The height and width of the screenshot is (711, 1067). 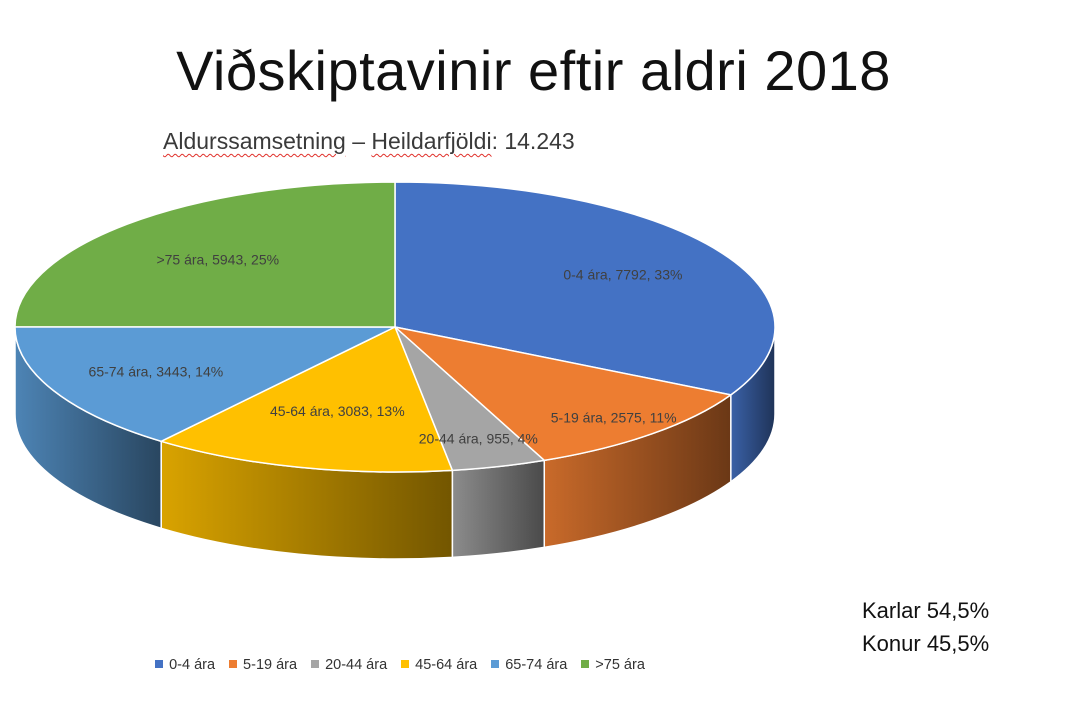 I want to click on chart-subtitle: Aldurssamsetning – Heildarfjöldi: 14.243, so click(x=369, y=141).